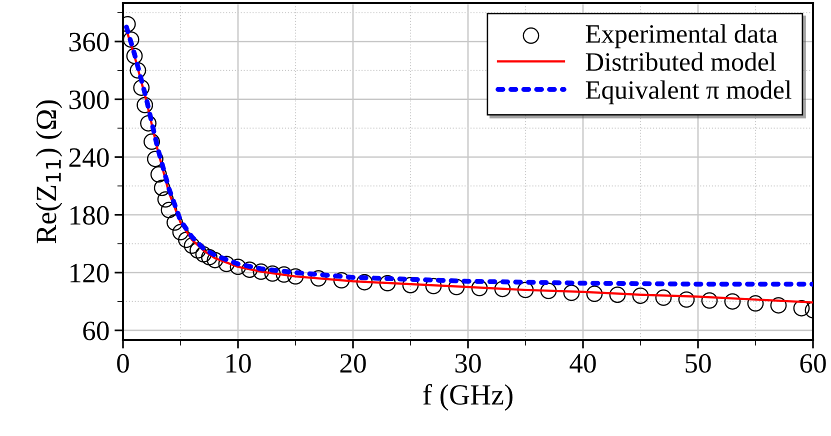 The height and width of the screenshot is (436, 831). What do you see at coordinates (89, 215) in the screenshot?
I see `y-tick-label: 180` at bounding box center [89, 215].